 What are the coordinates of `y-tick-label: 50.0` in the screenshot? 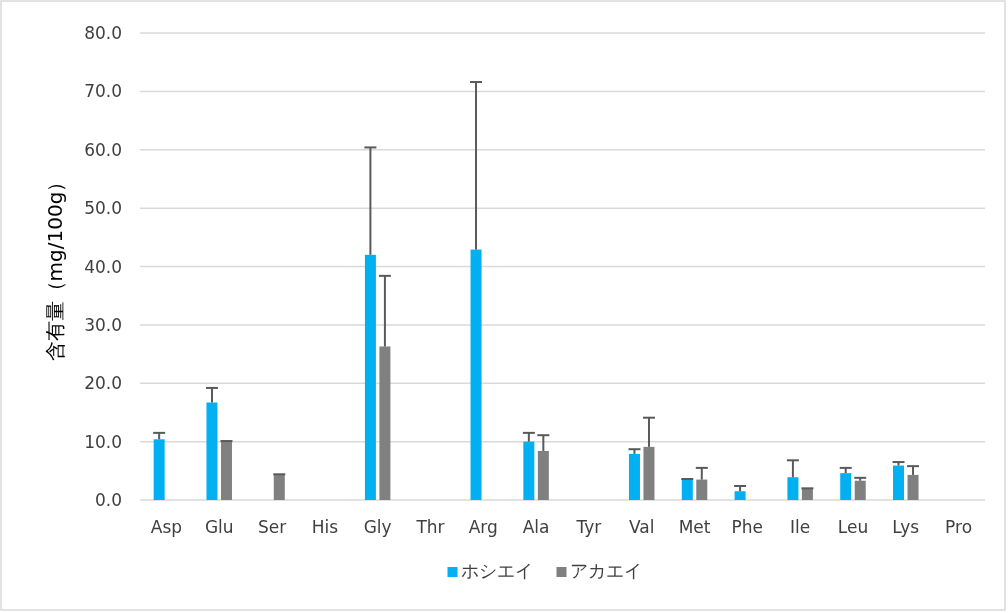 It's located at (103, 208).